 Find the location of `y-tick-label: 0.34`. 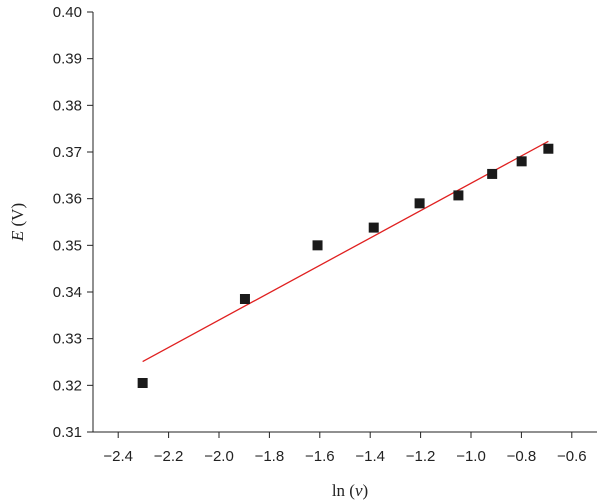

y-tick-label: 0.34 is located at coordinates (67, 292).